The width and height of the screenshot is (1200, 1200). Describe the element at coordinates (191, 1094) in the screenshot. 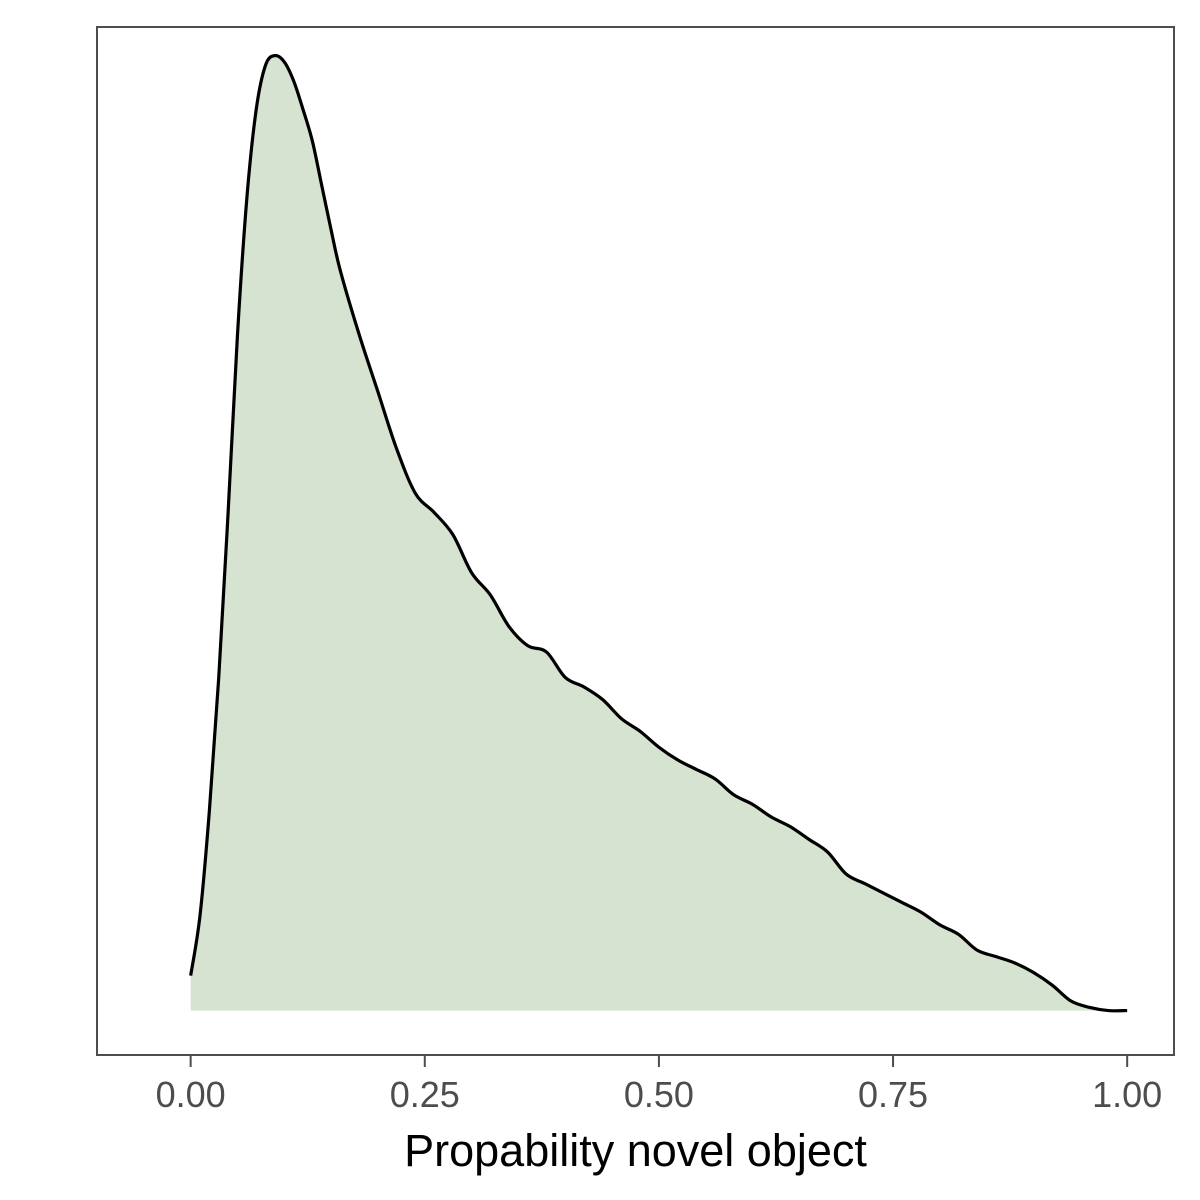

I see `x-tick-label: 0.00` at that location.